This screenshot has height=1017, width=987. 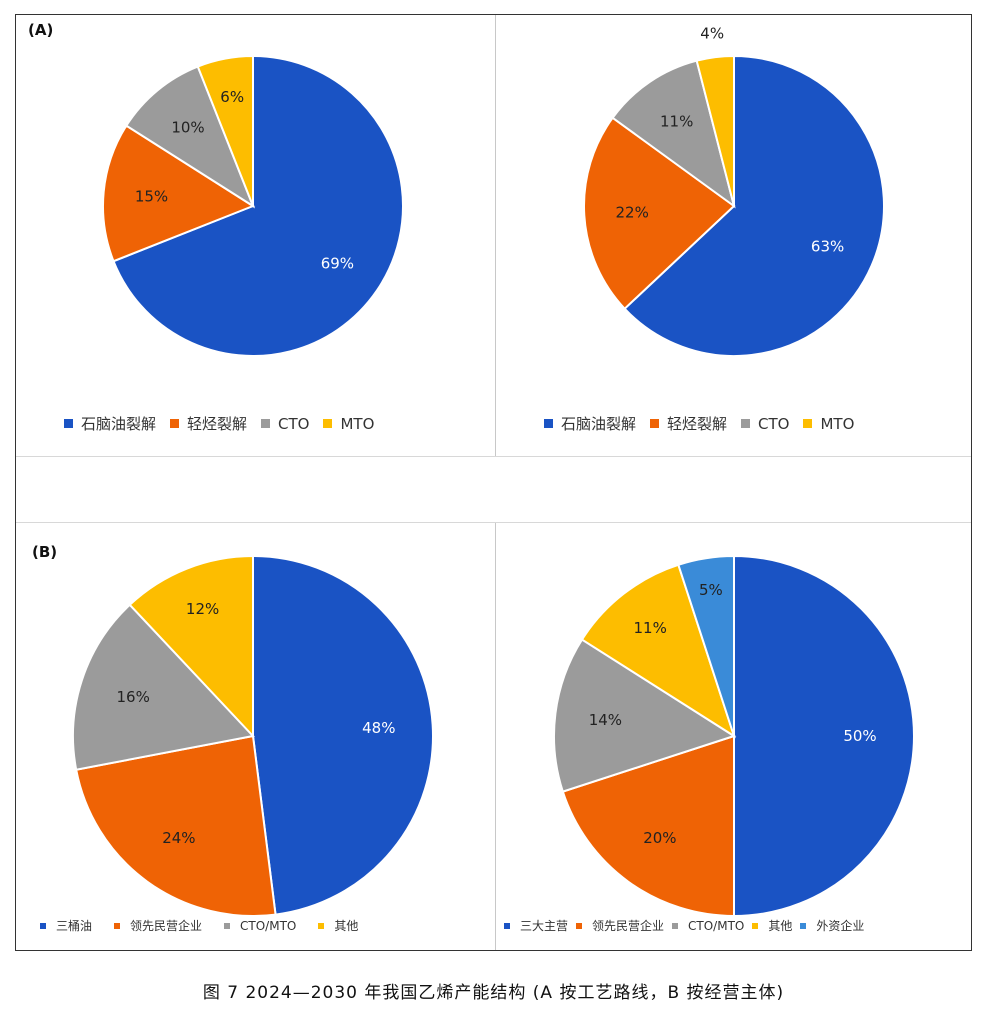 I want to click on panel-label-a: (A), so click(x=41, y=30).